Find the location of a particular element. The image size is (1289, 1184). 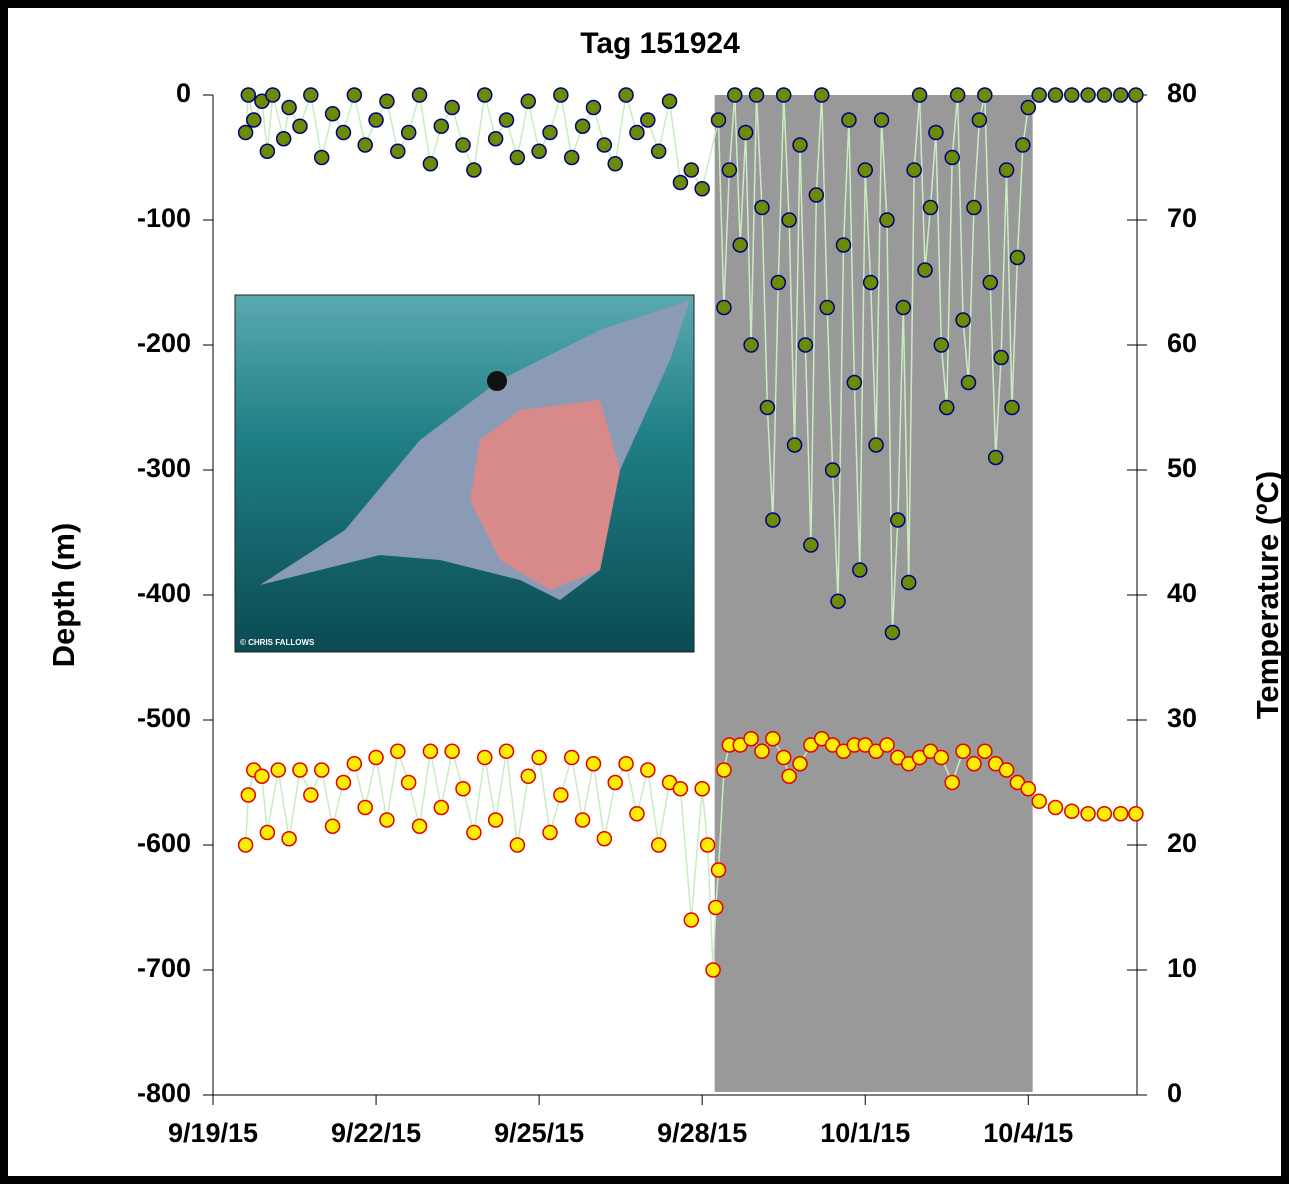

y-tick-label: -200 is located at coordinates (164, 343).